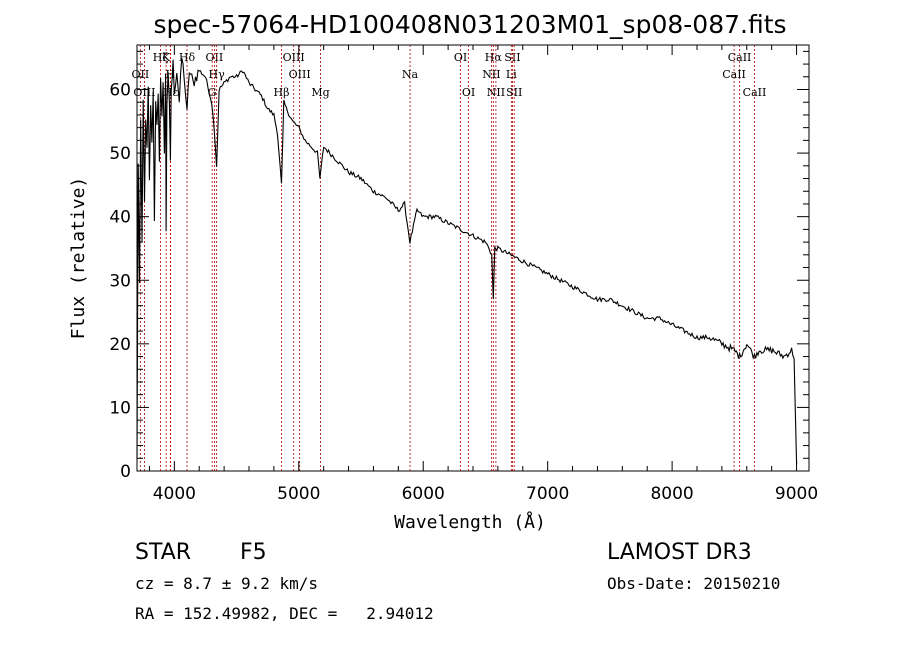 The width and height of the screenshot is (900, 649). I want to click on line-marker-label: Li, so click(511, 74).